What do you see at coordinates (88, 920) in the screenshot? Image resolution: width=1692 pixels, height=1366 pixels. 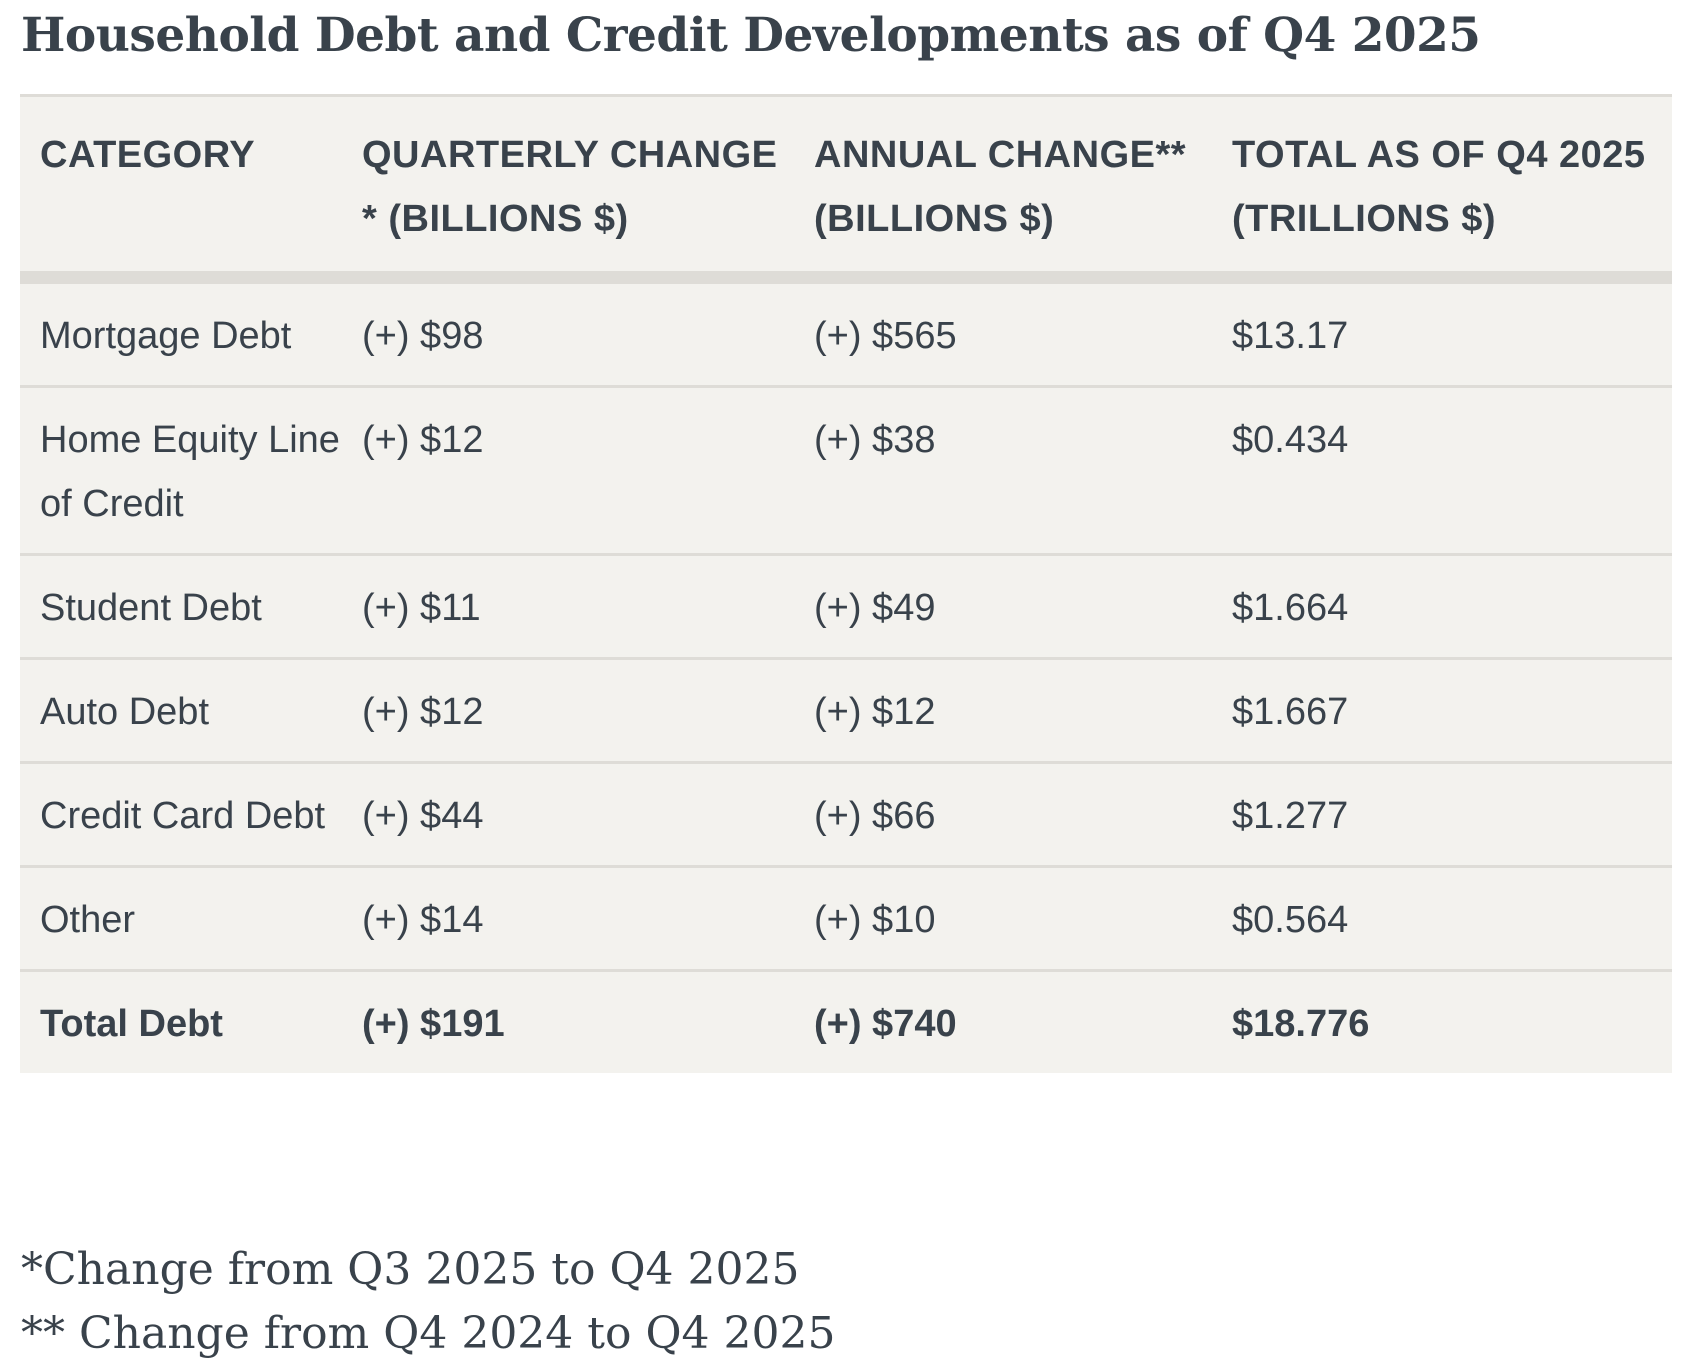 I see `cell-category: Other` at bounding box center [88, 920].